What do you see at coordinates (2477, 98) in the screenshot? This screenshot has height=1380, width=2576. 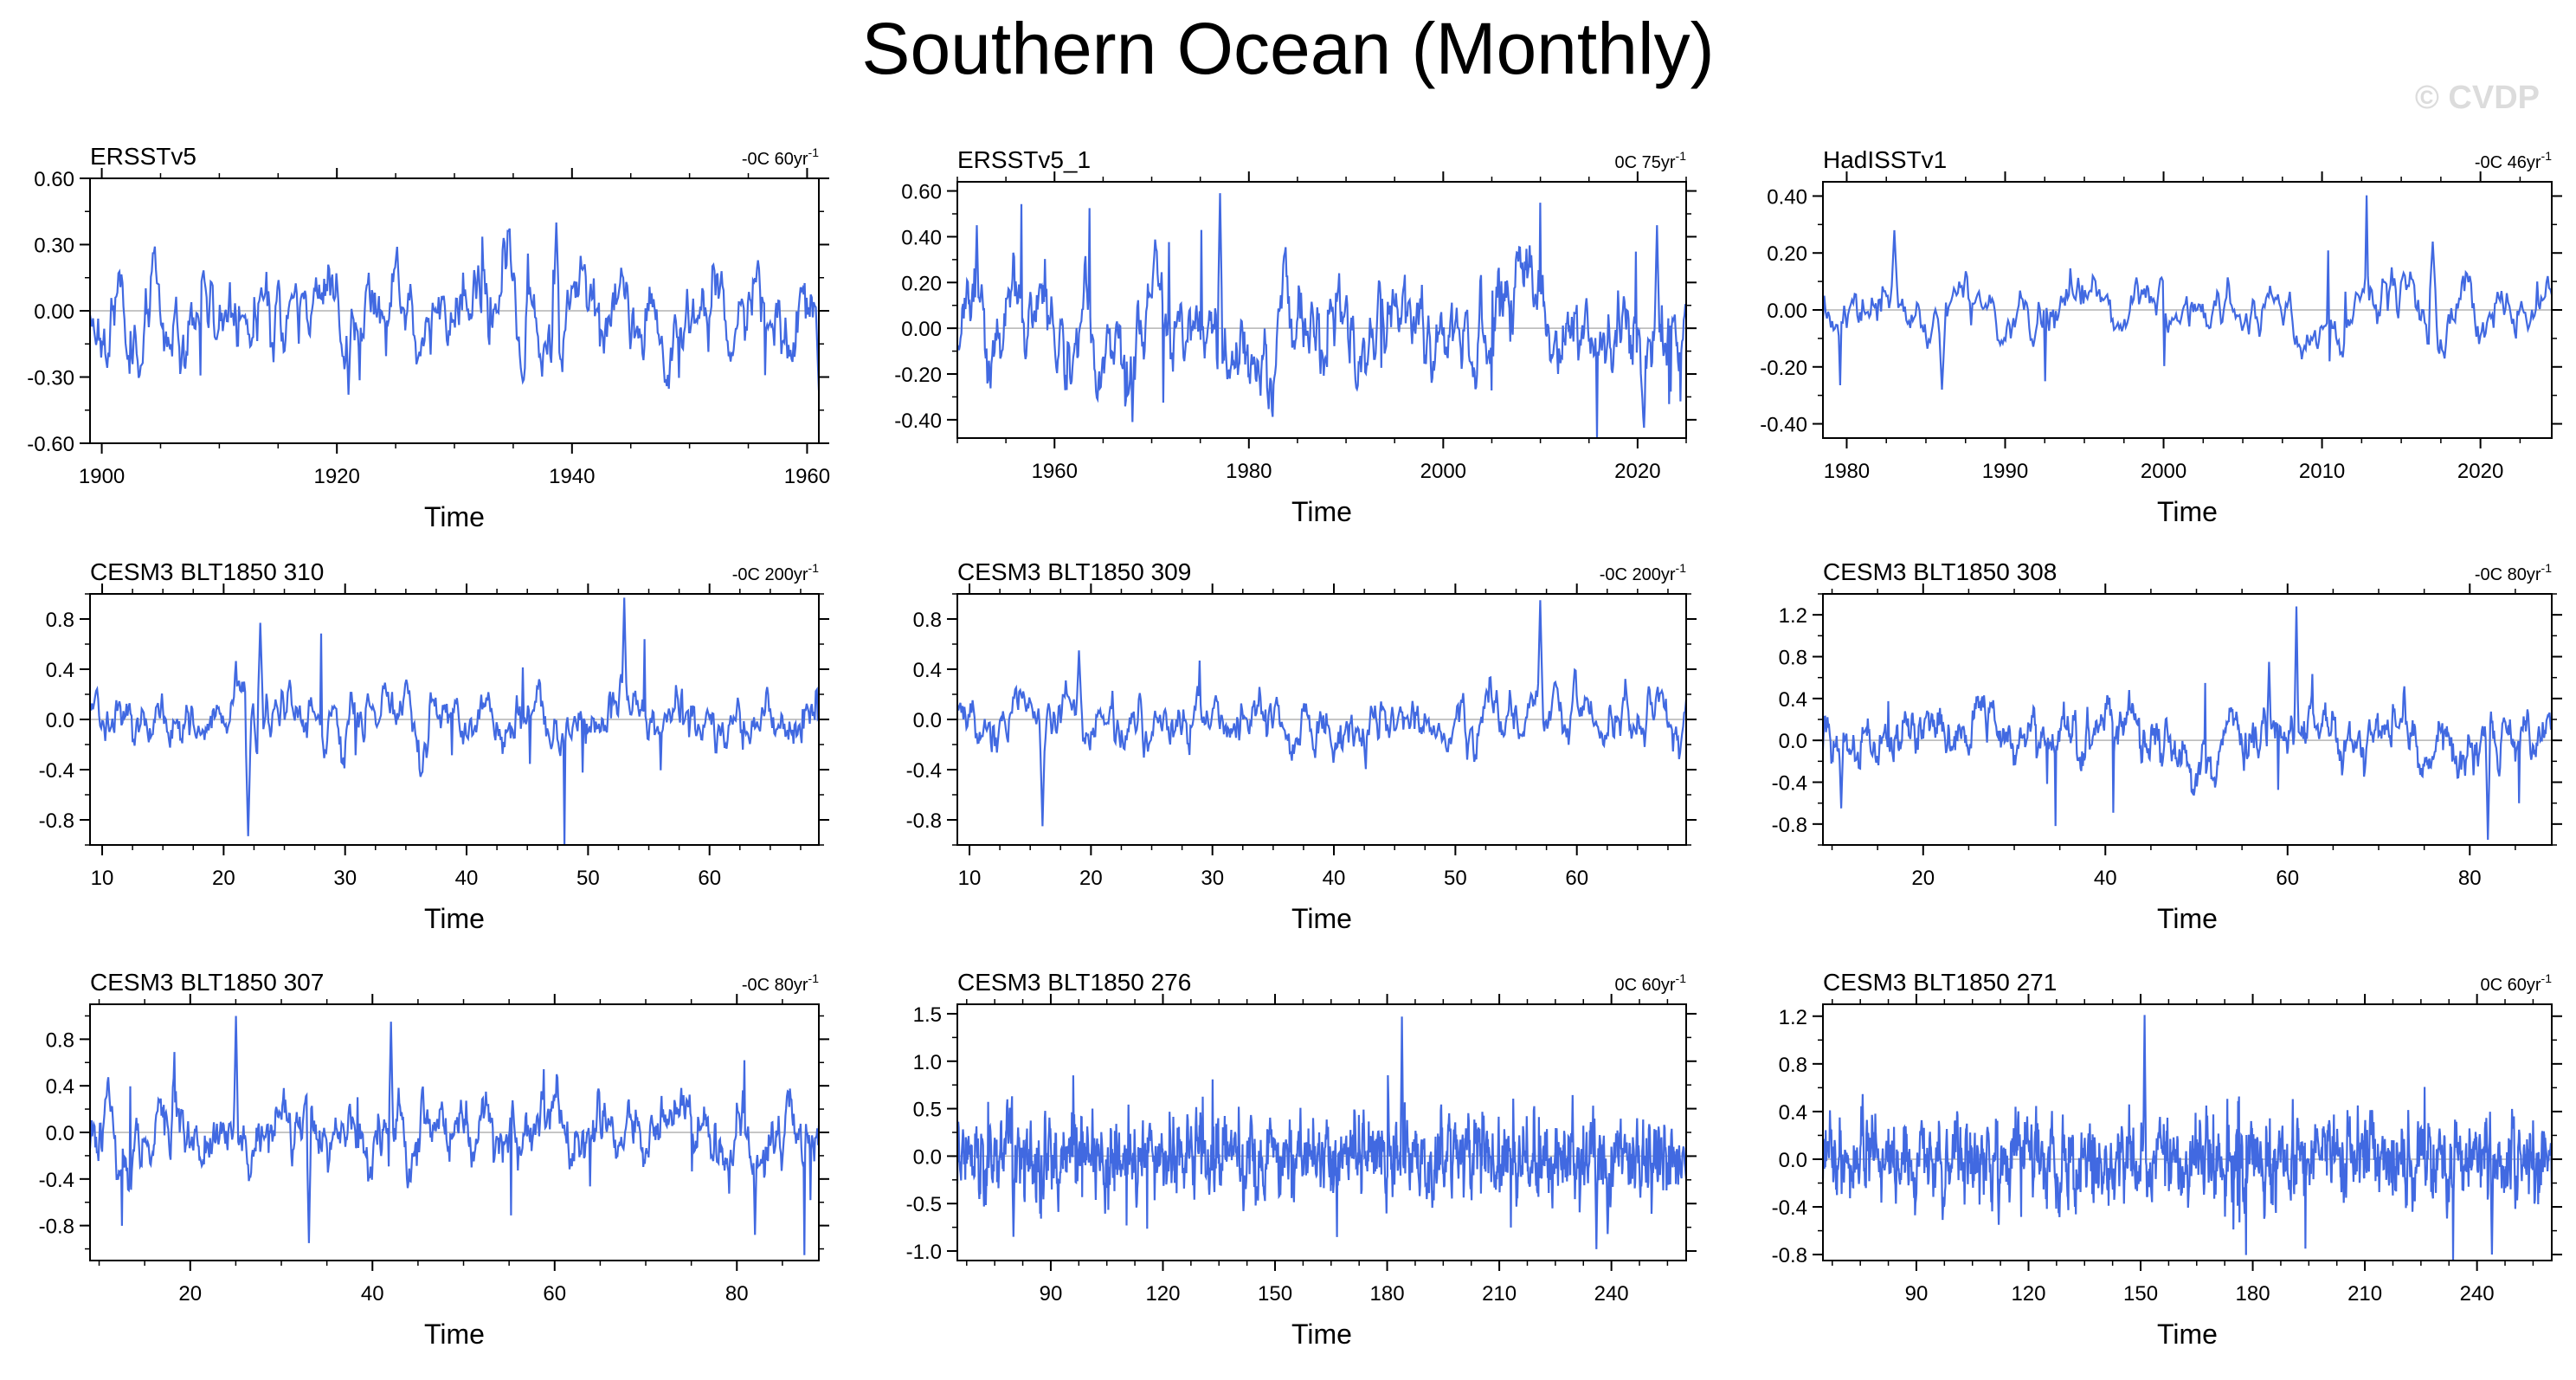 I see `watermark: © CVDP` at bounding box center [2477, 98].